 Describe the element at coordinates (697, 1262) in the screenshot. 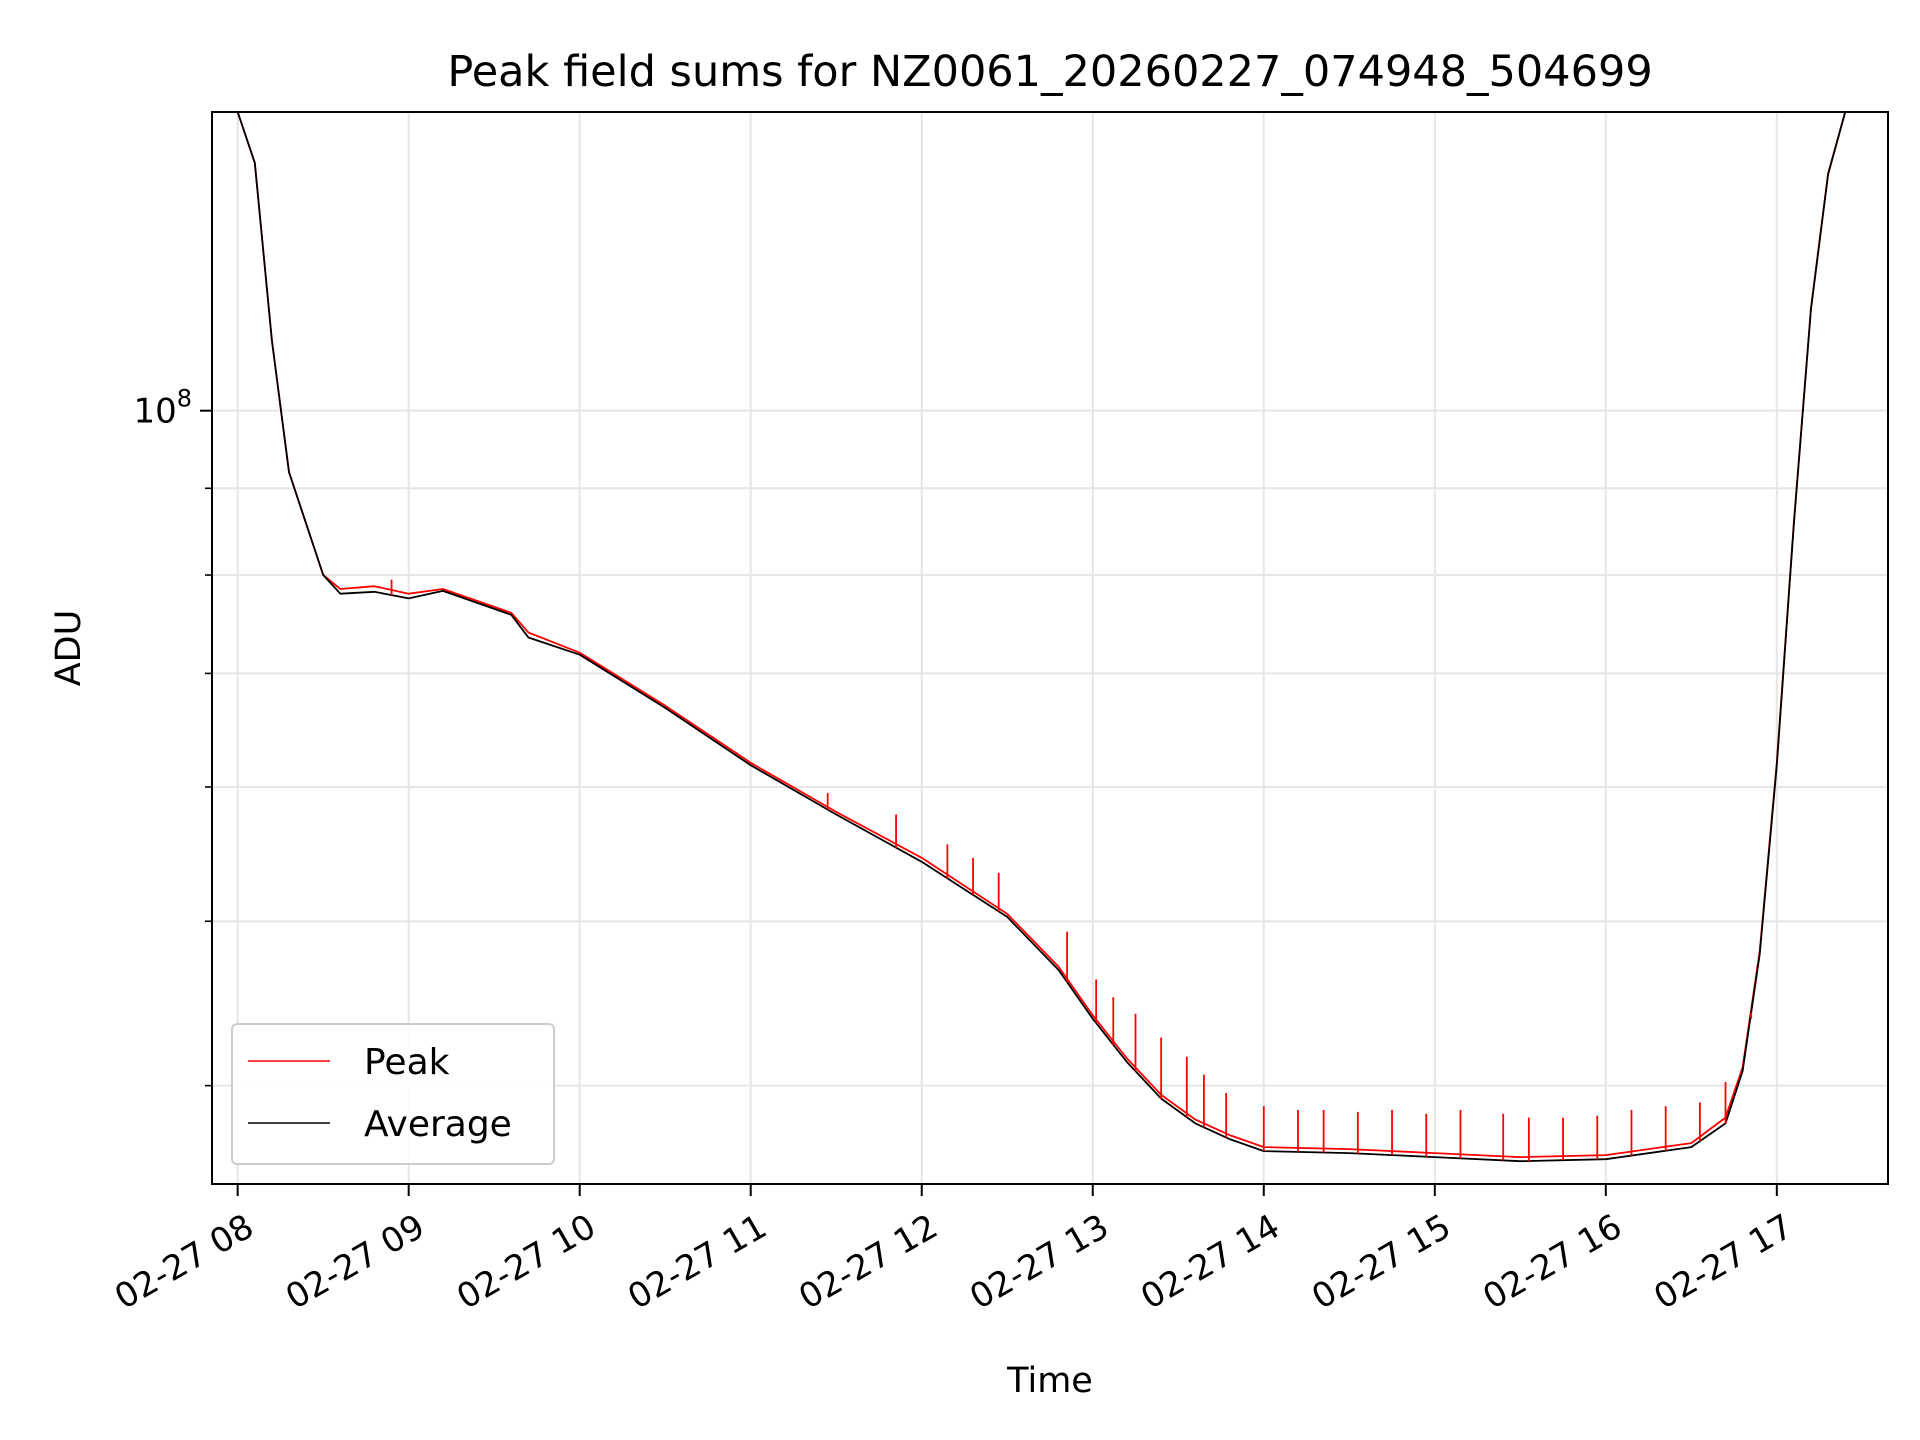

I see `x-tick-label: 02-27 11` at that location.